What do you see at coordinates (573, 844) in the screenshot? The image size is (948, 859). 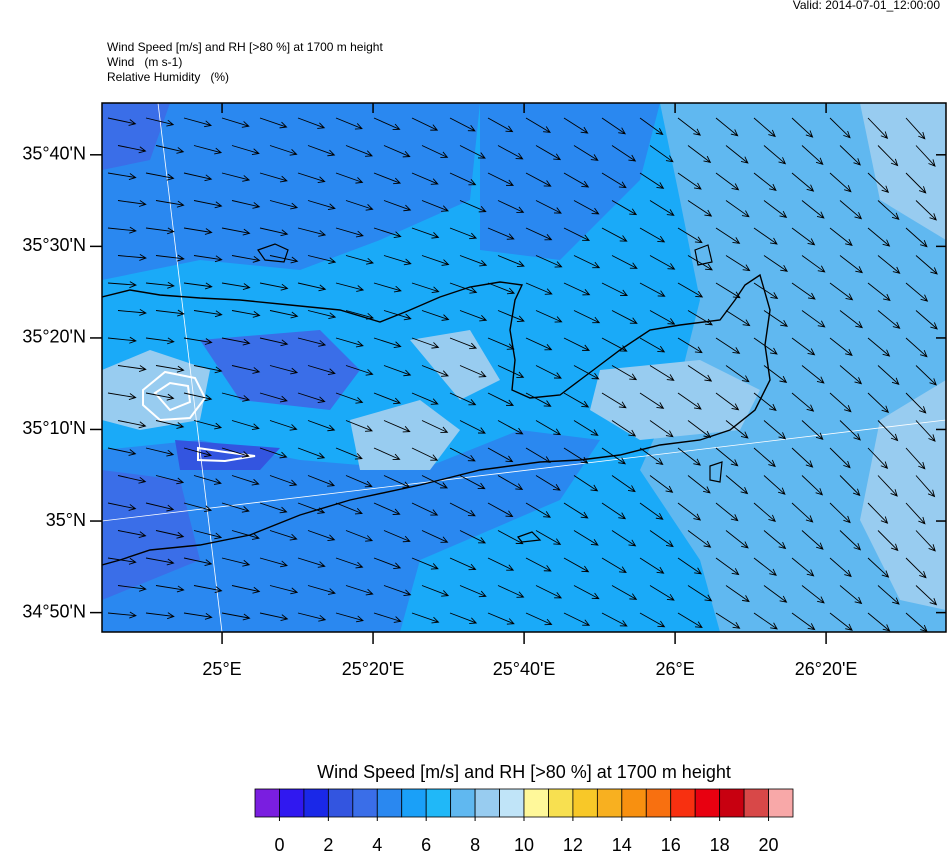 I see `colorbar-tick-label: 12` at bounding box center [573, 844].